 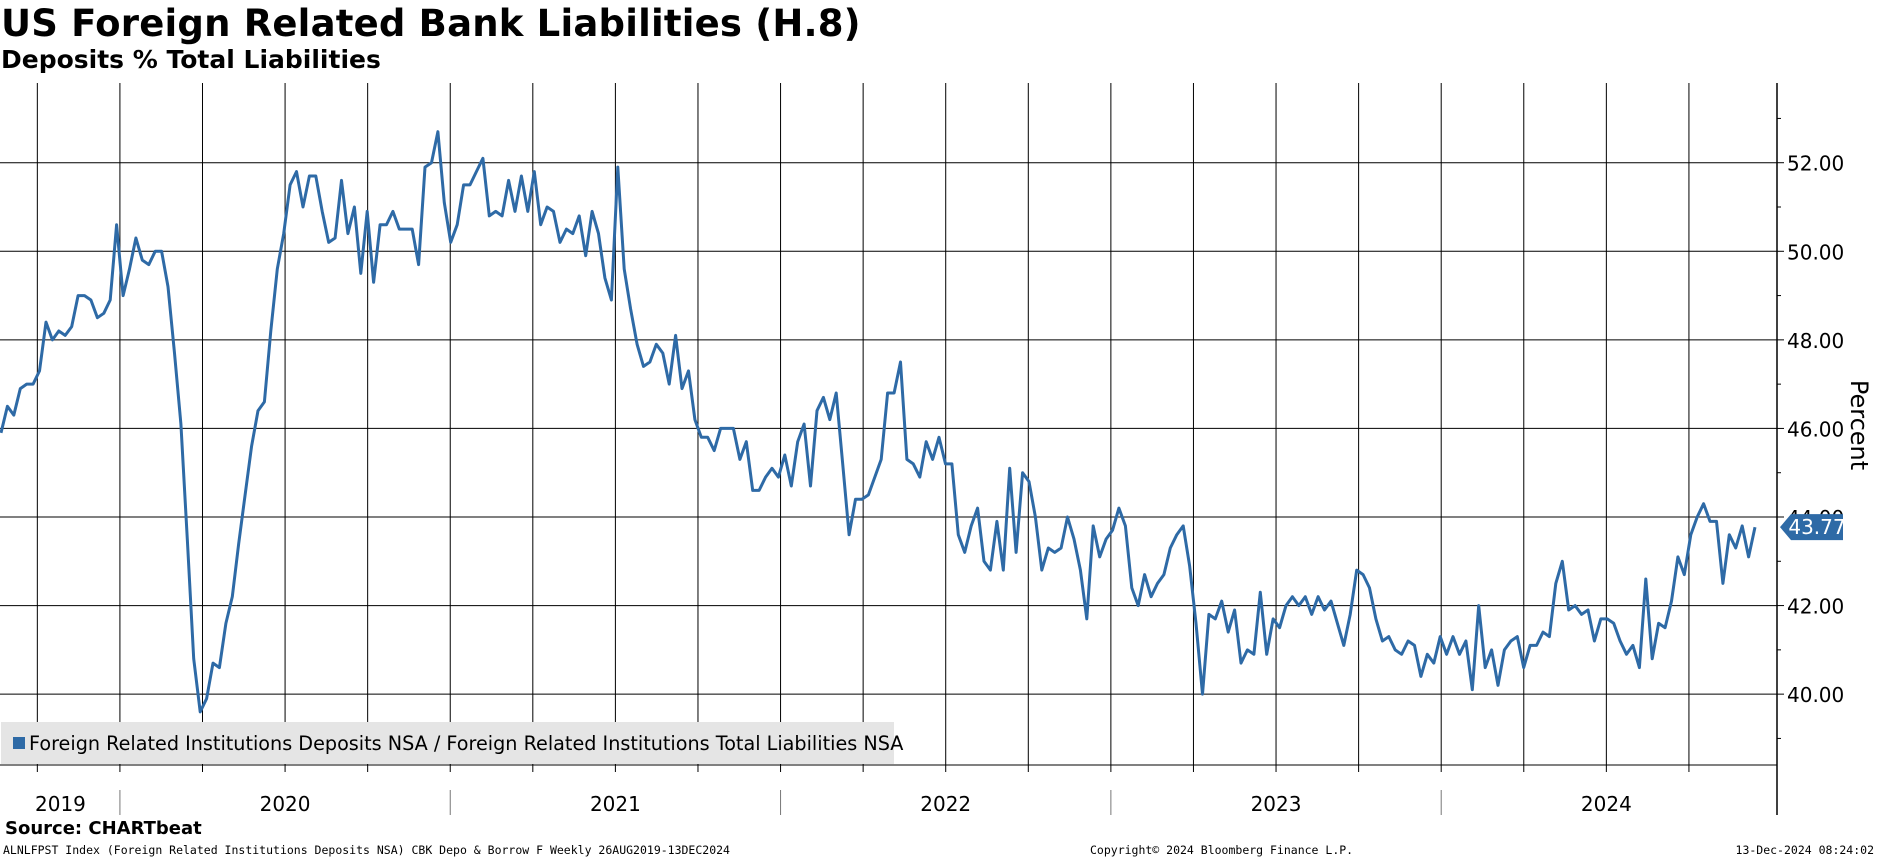 I want to click on y-tick-label: 42.00, so click(x=1815, y=607).